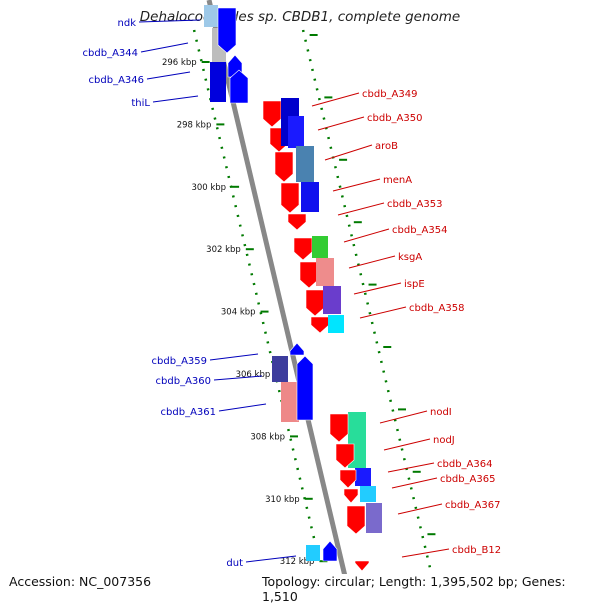  Describe the element at coordinates (472, 505) in the screenshot. I see `gene-label-right: cbdb_A367` at that location.